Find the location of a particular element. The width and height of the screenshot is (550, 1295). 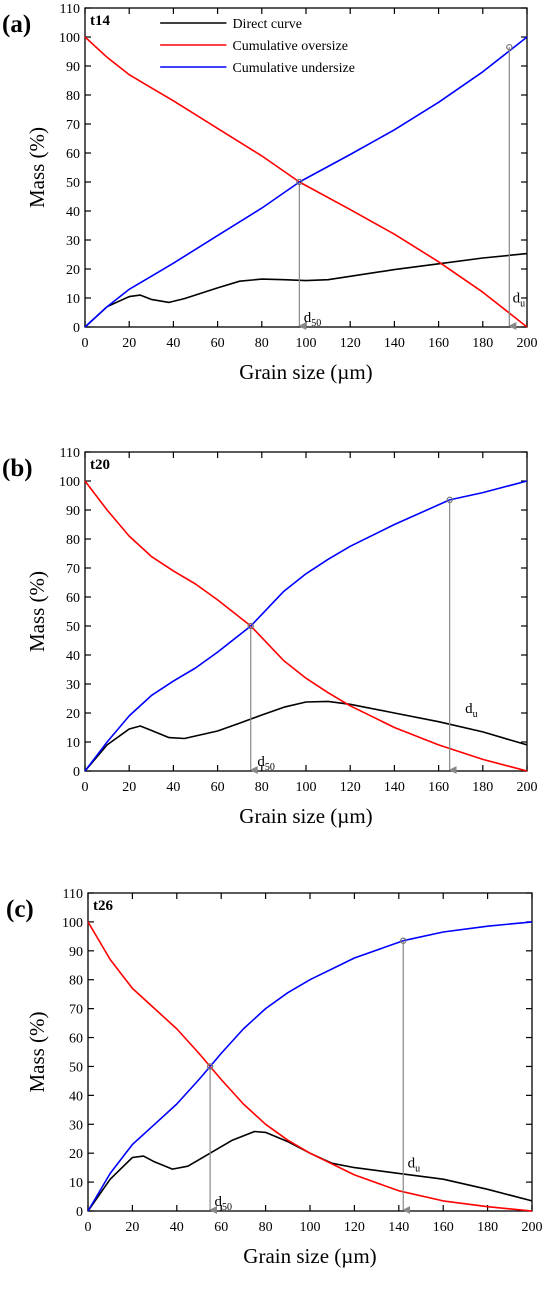

panel-label: (a) is located at coordinates (16, 24).